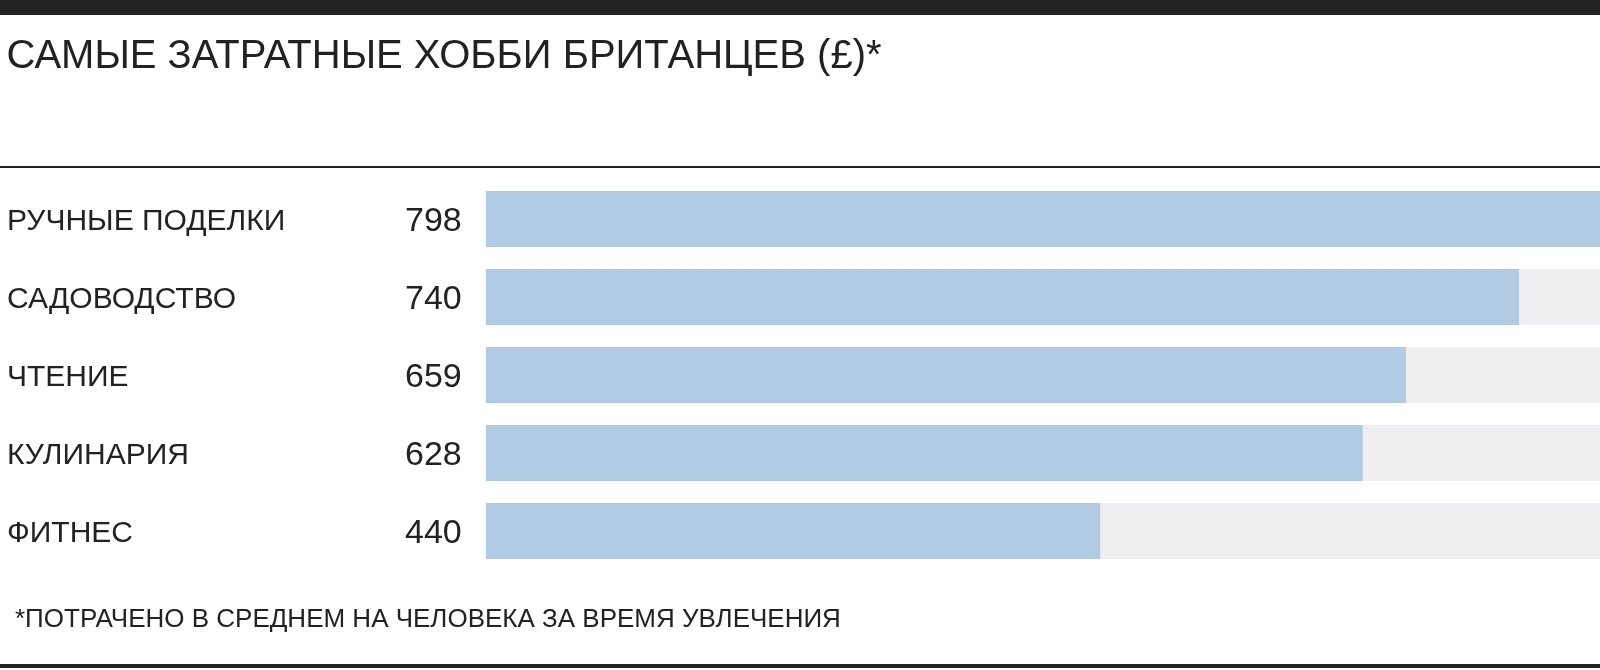  What do you see at coordinates (433, 453) in the screenshot?
I see `data-label: 628` at bounding box center [433, 453].